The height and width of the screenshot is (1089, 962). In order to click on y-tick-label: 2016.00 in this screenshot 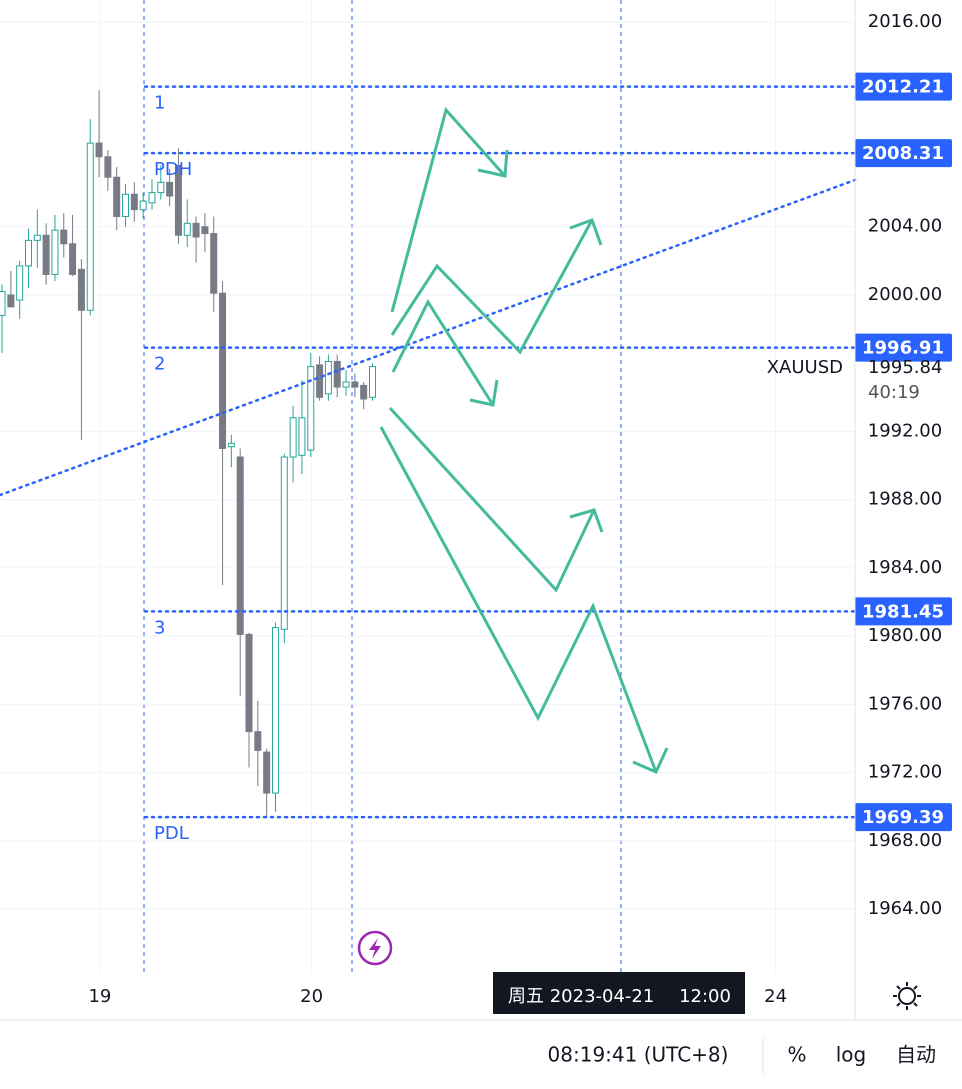, I will do `click(905, 21)`.